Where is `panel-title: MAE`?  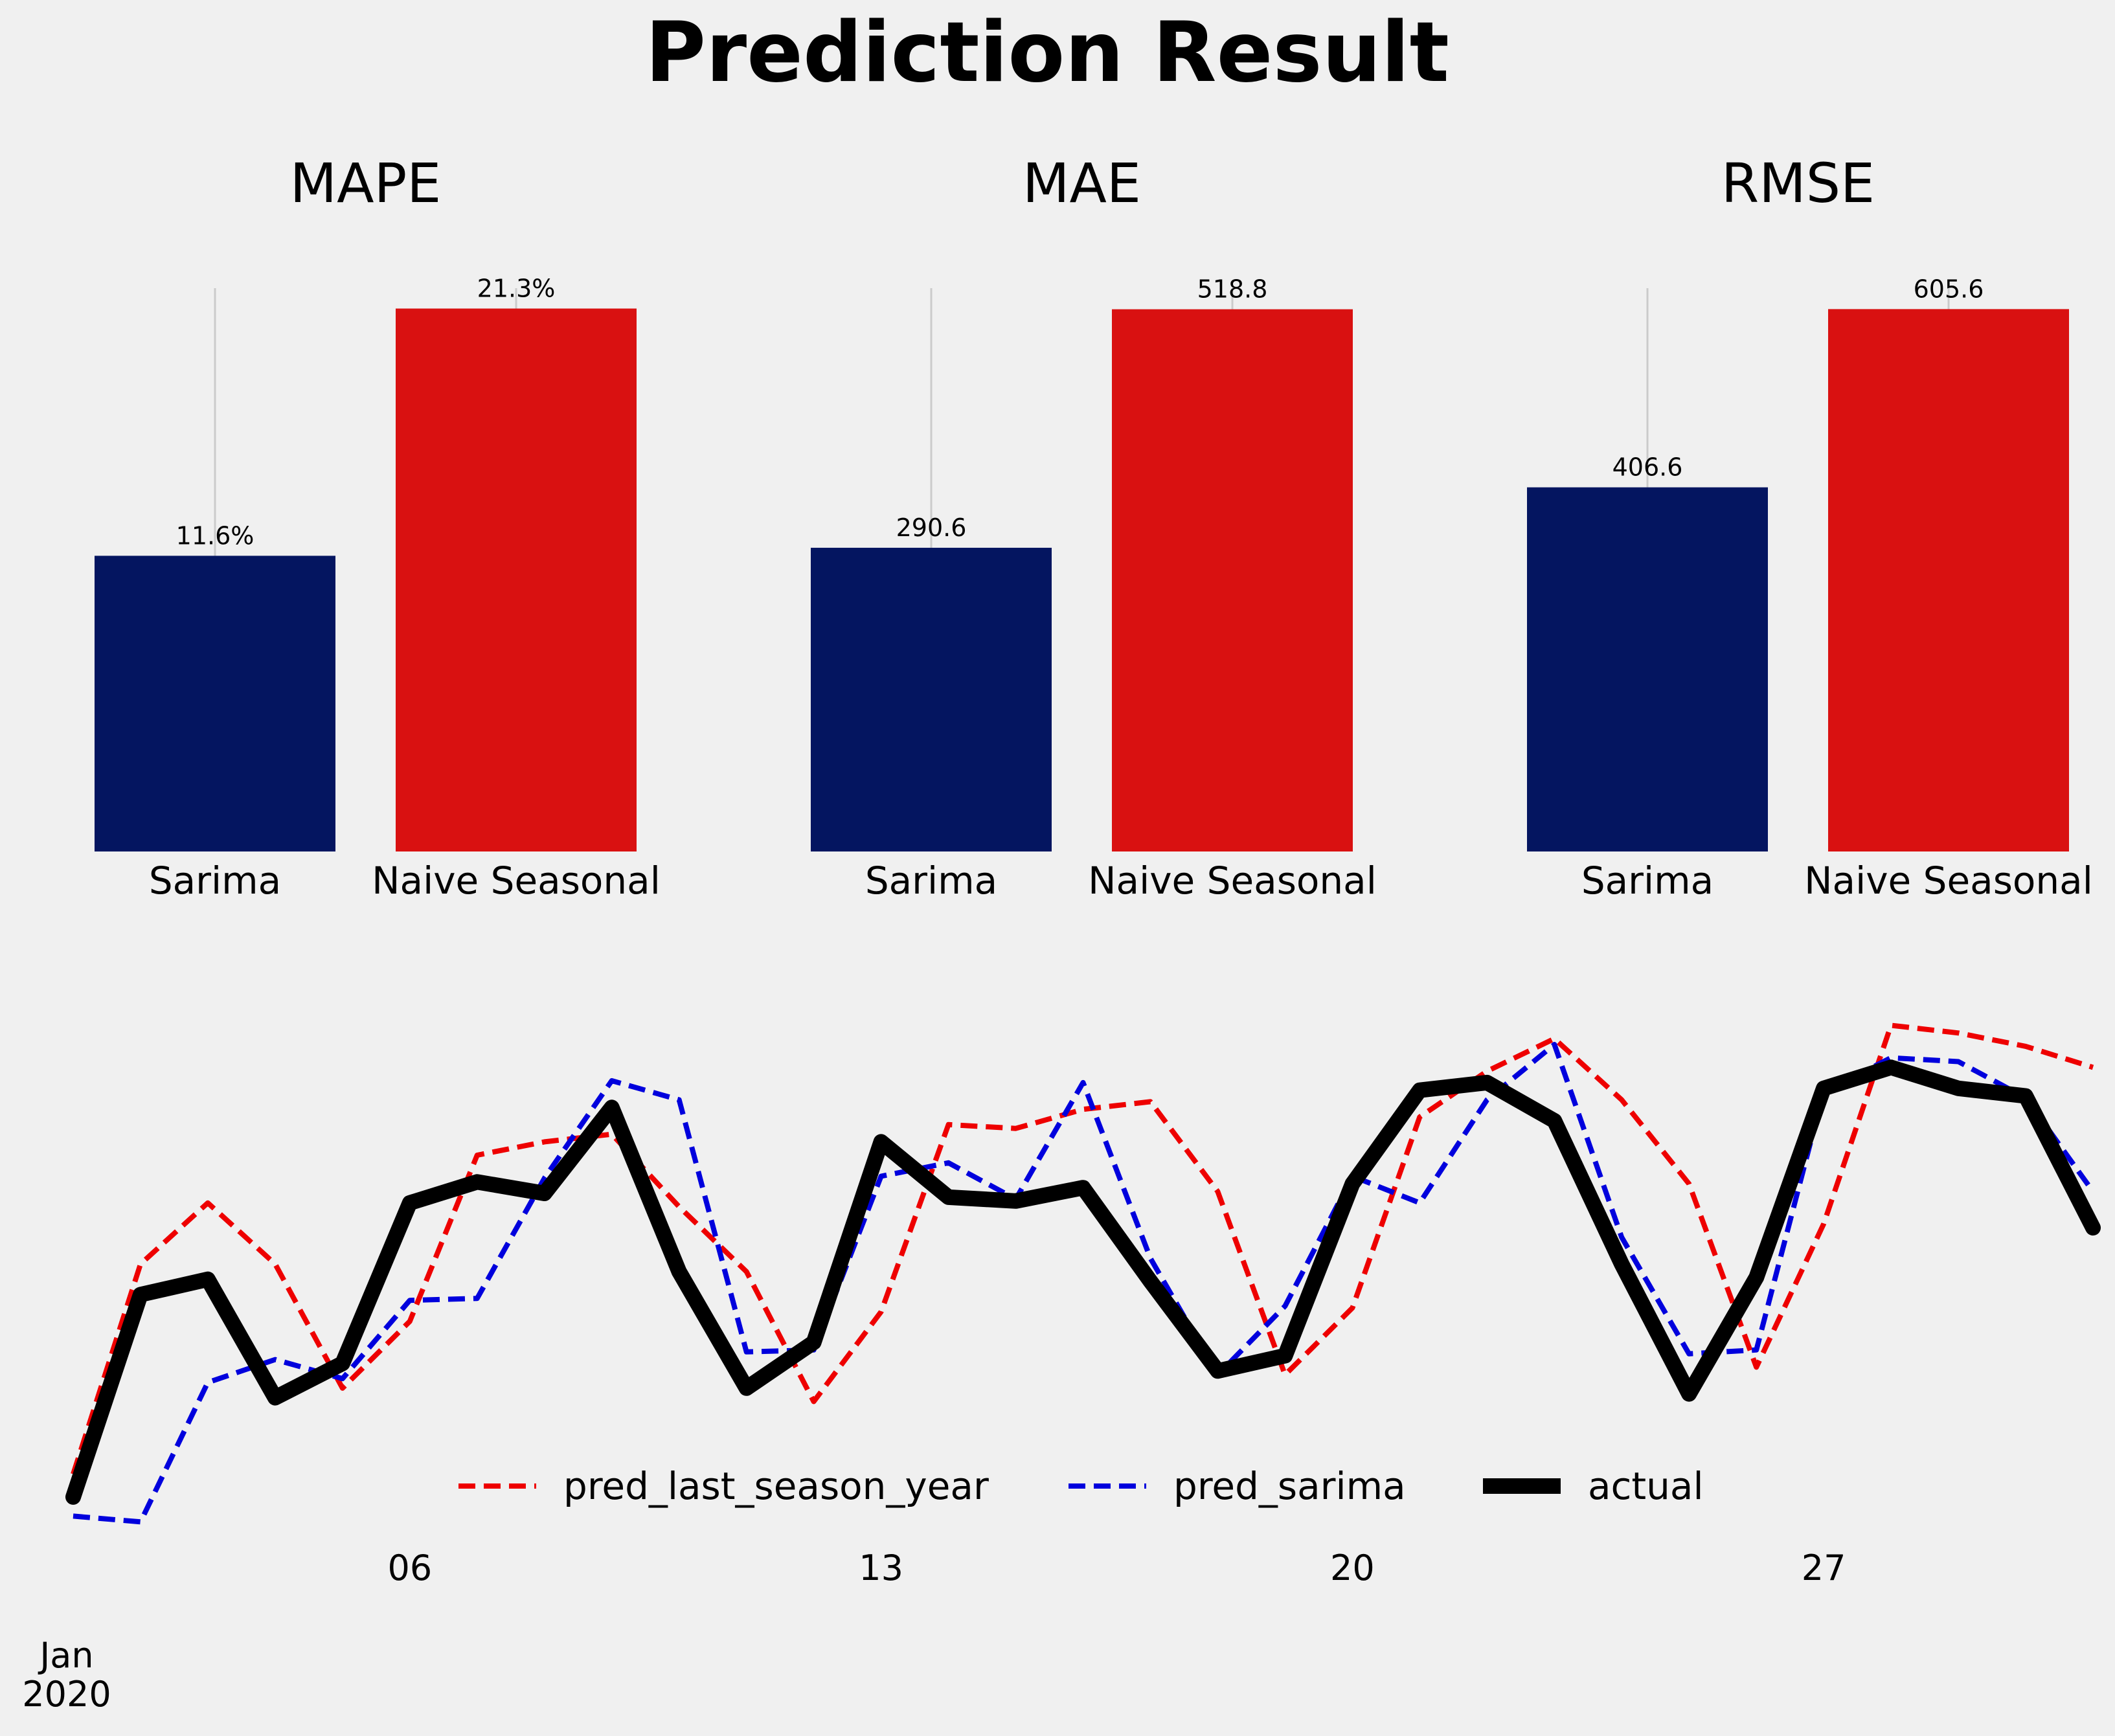 panel-title: MAE is located at coordinates (1082, 183).